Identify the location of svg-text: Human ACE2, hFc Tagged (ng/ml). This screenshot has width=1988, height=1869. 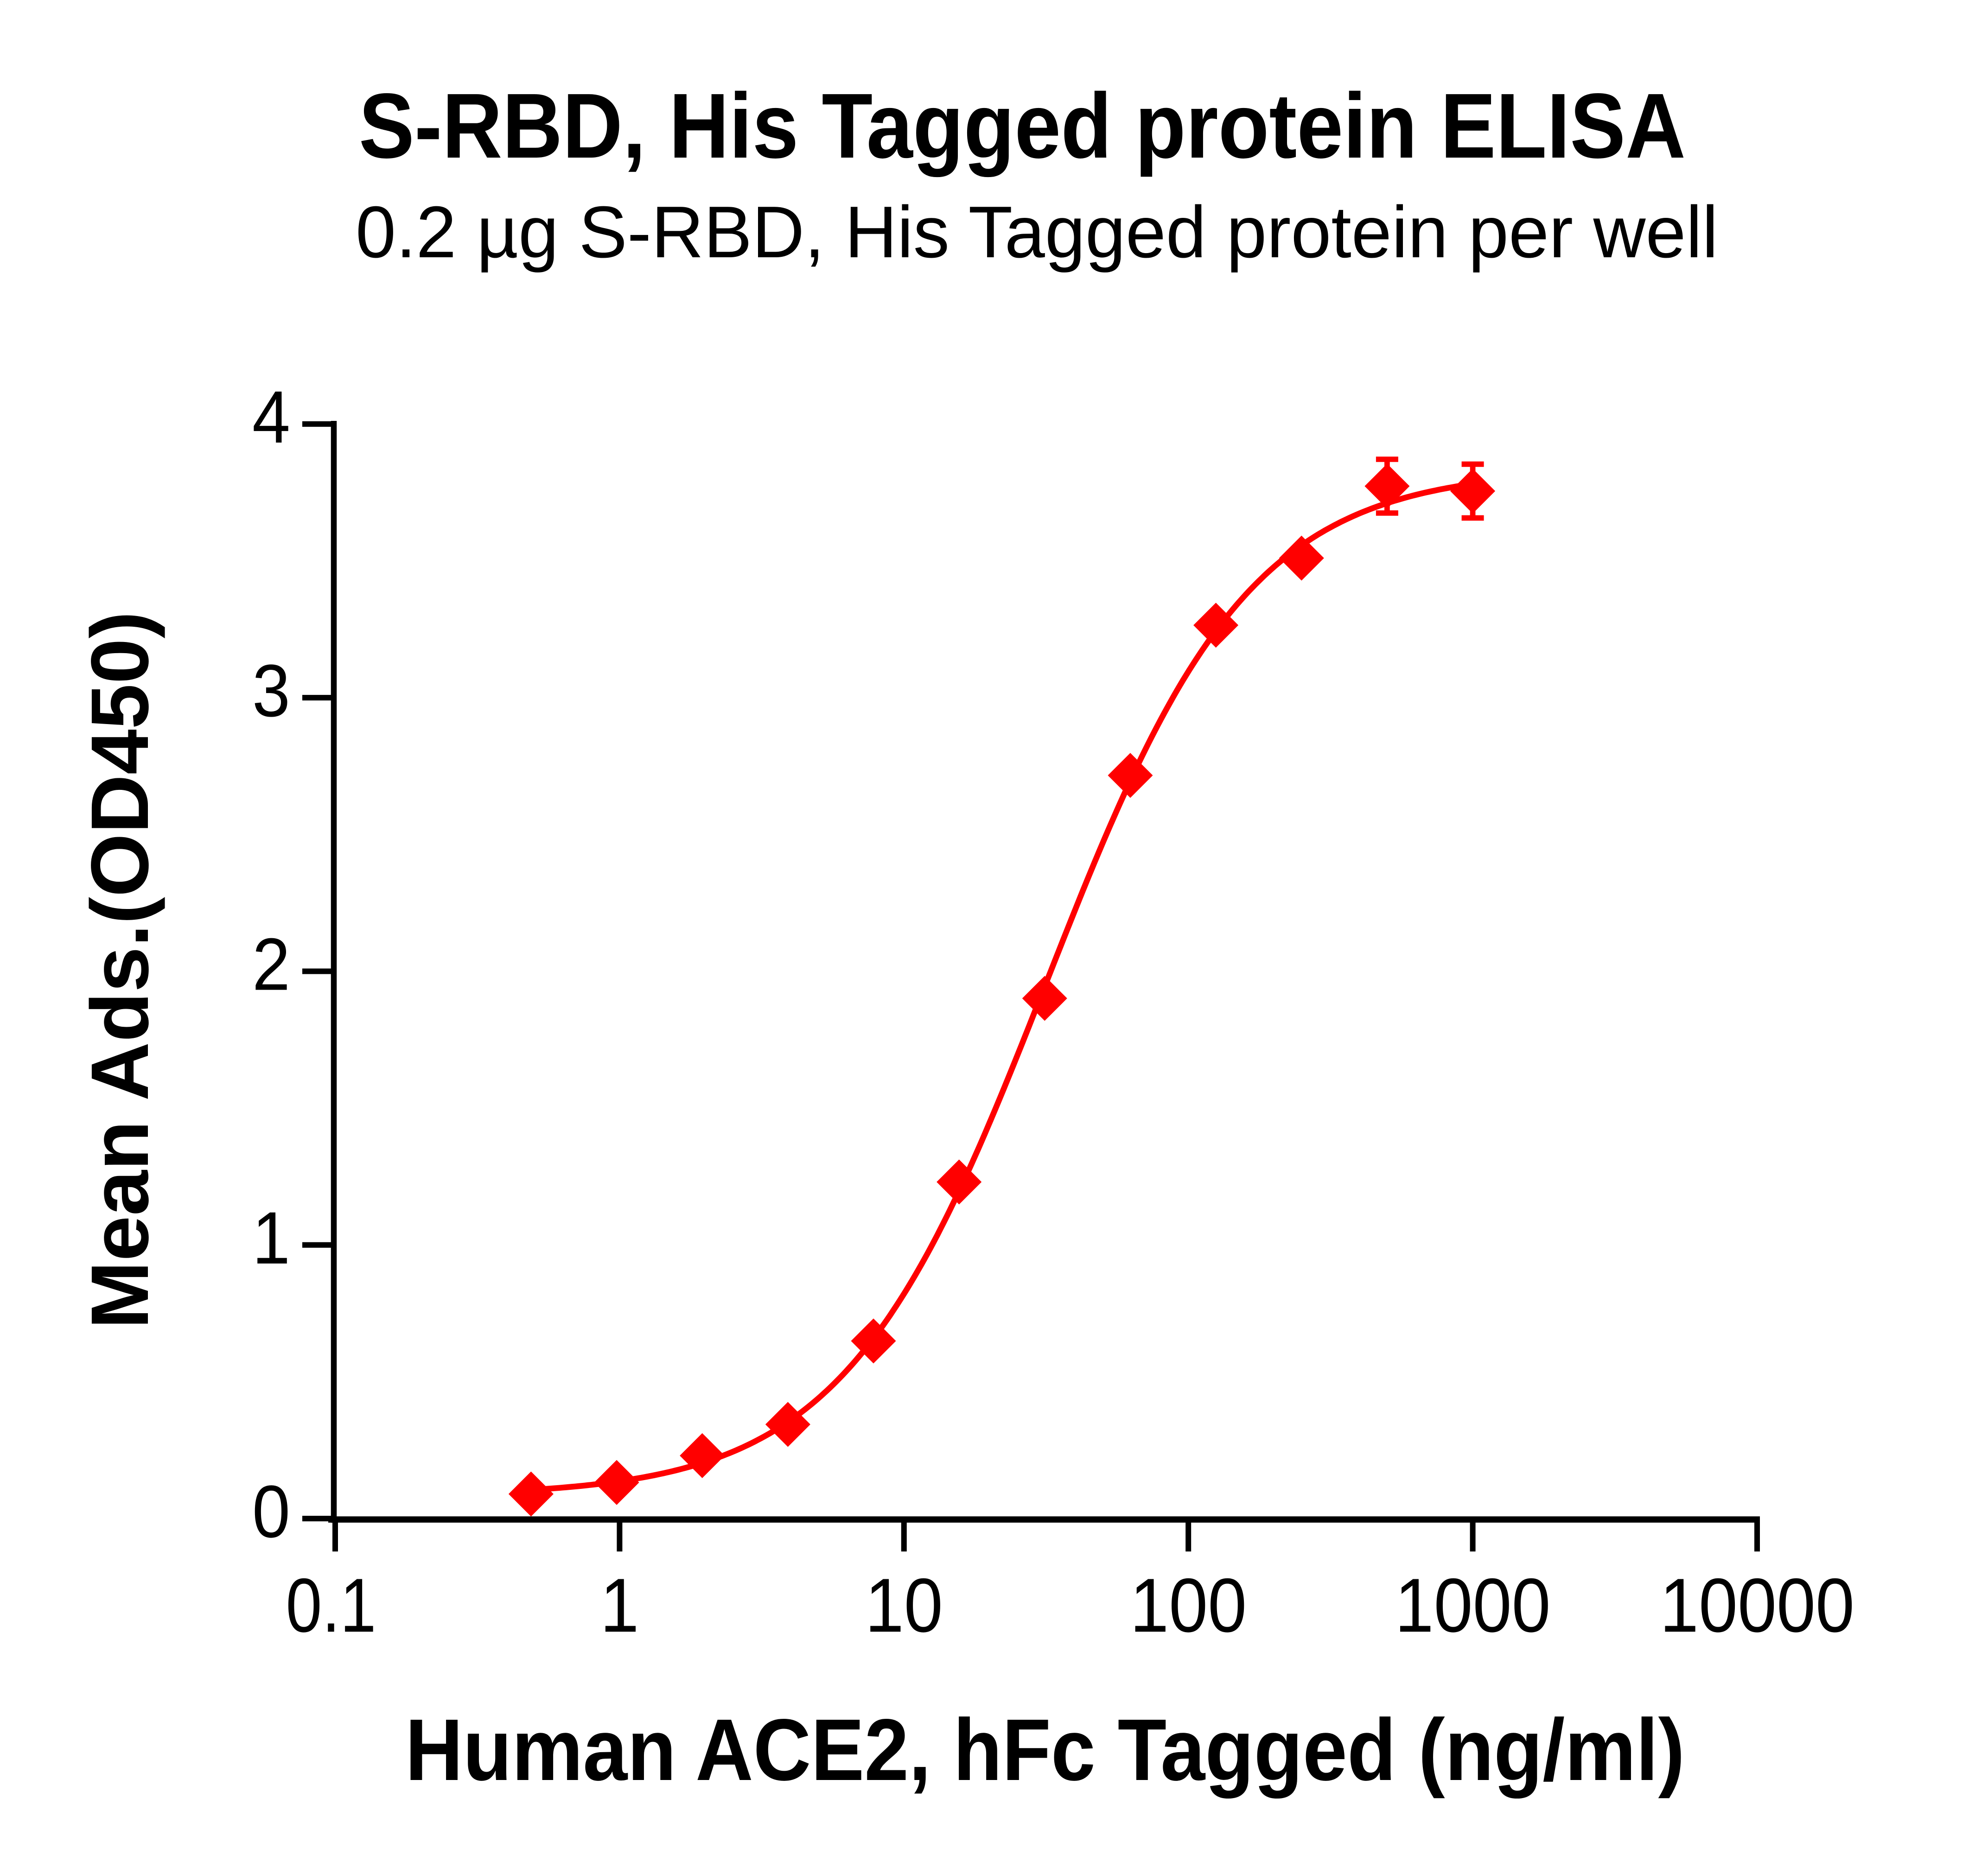
(1045, 1750).